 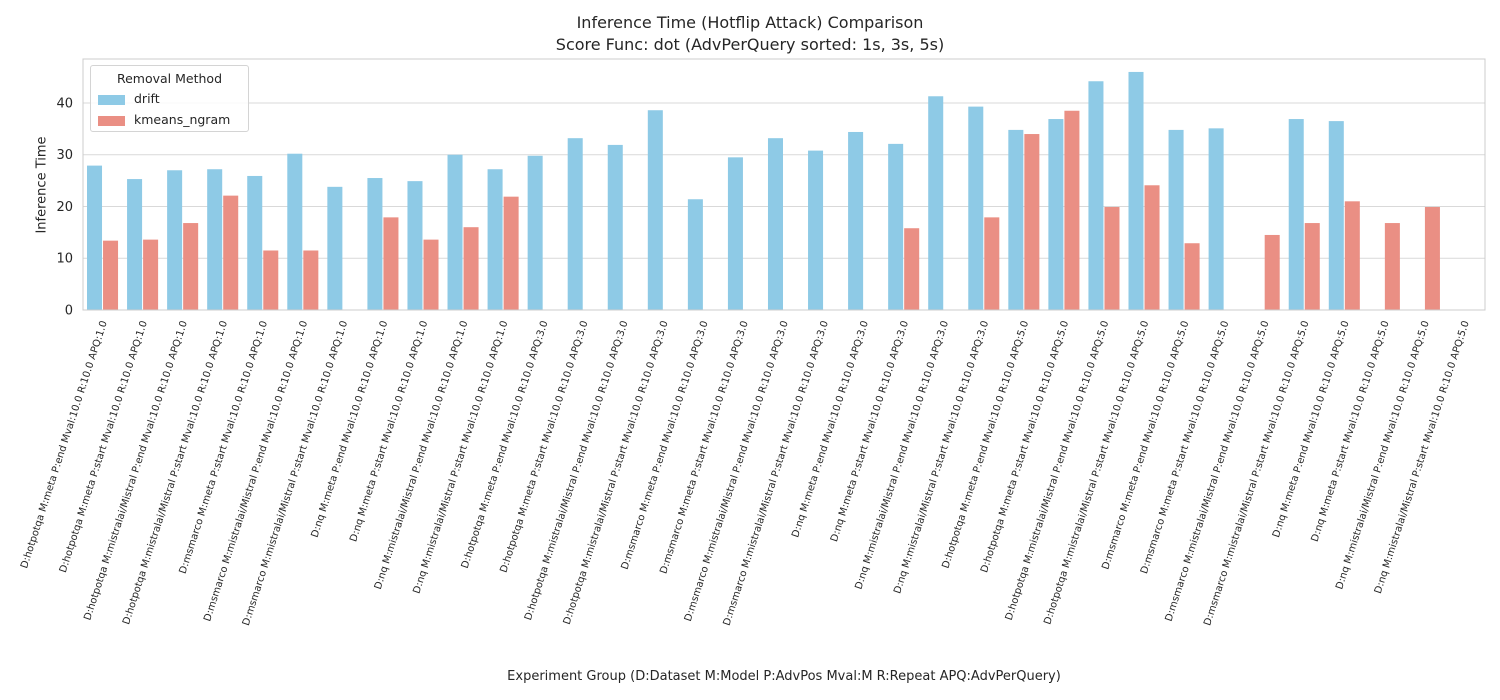 I want to click on y-axis-label: Inference Time, so click(x=42, y=185).